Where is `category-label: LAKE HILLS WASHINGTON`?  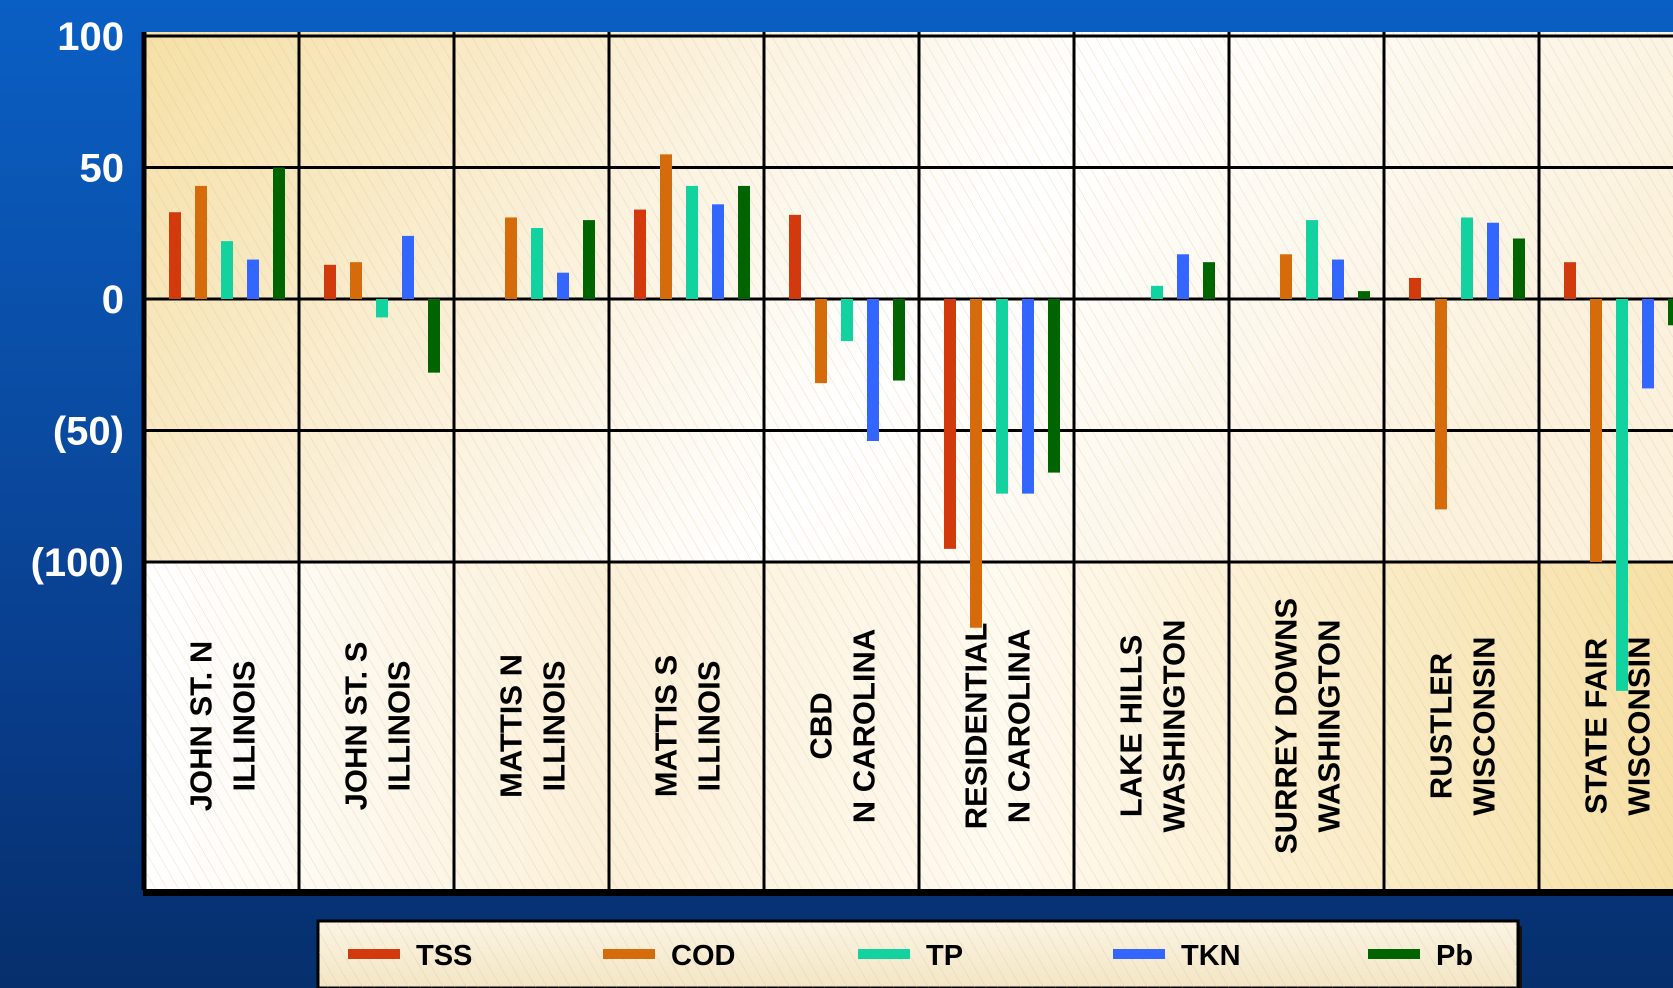
category-label: LAKE HILLS WASHINGTON is located at coordinates (1153, 726).